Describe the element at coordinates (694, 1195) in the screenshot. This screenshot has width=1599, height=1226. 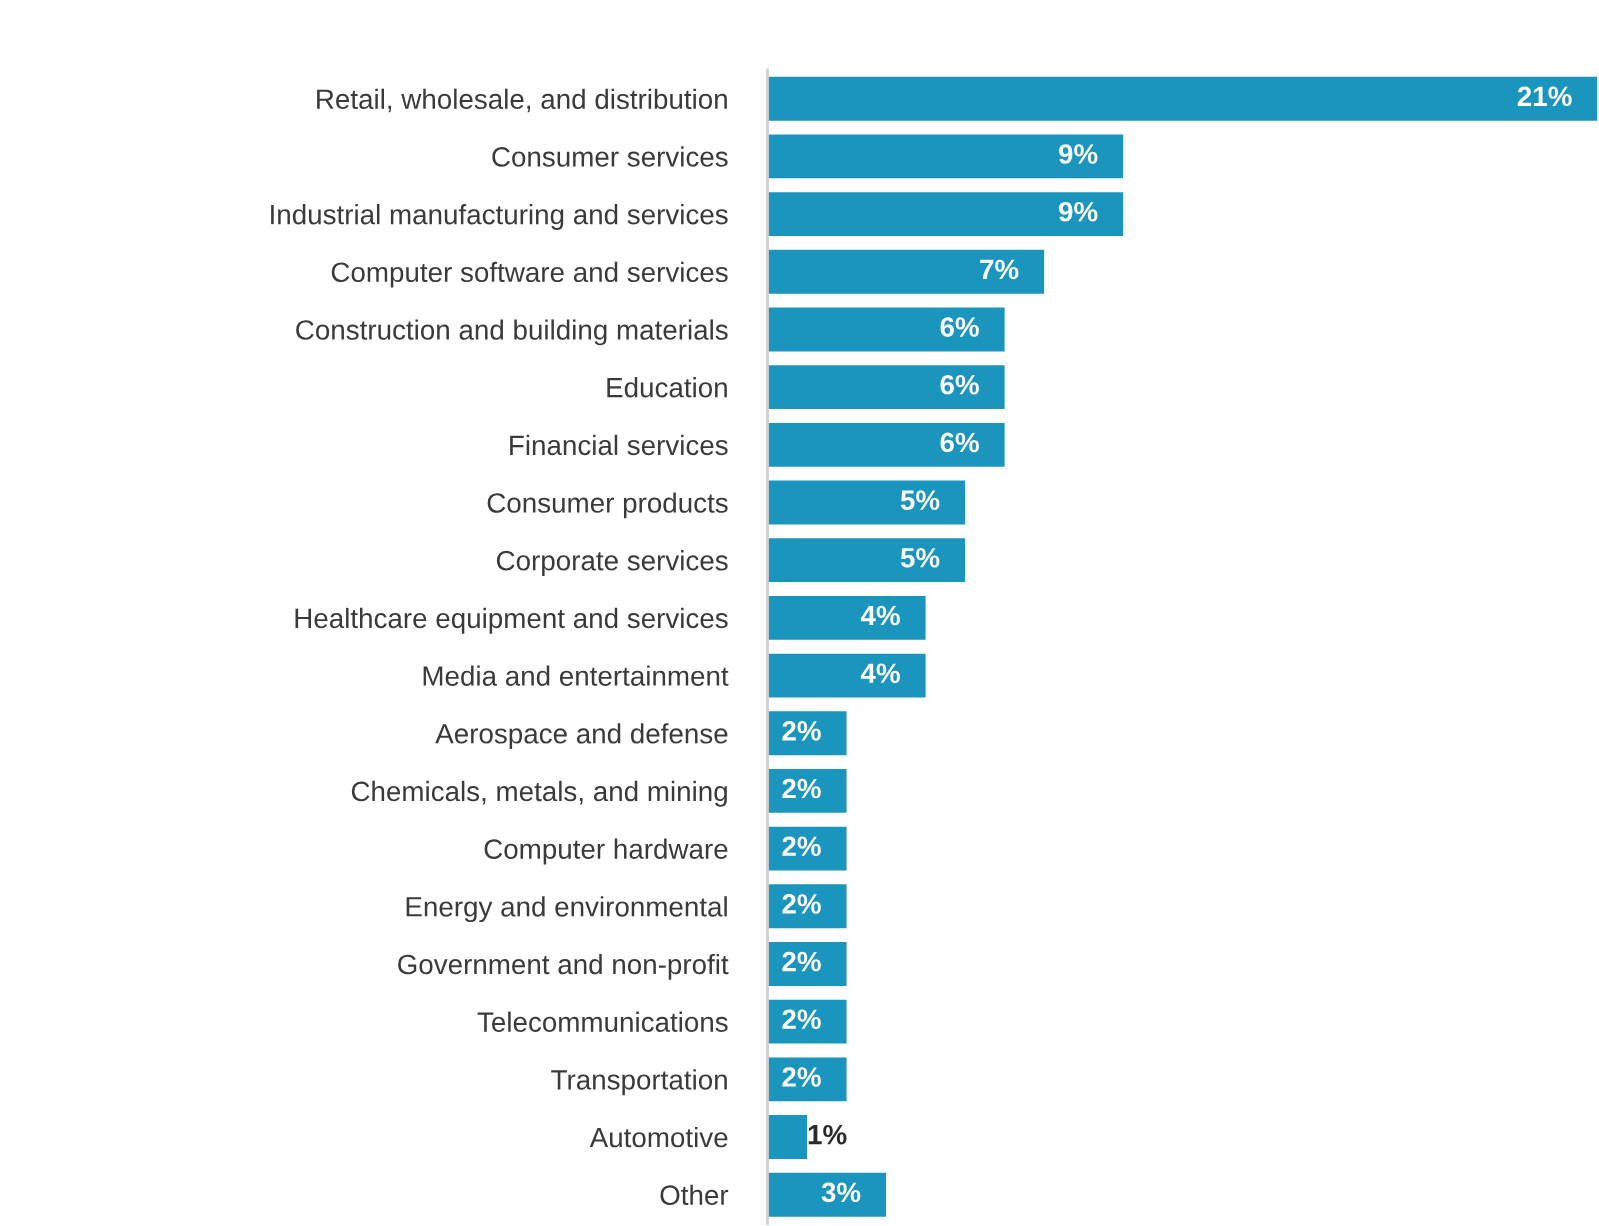
I see `y-tick-label: Other` at that location.